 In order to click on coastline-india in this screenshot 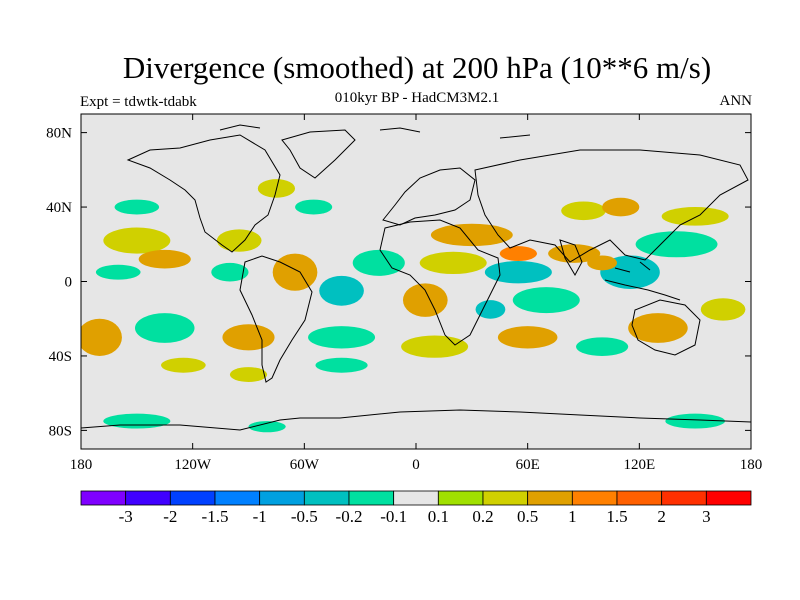, I will do `click(571, 258)`.